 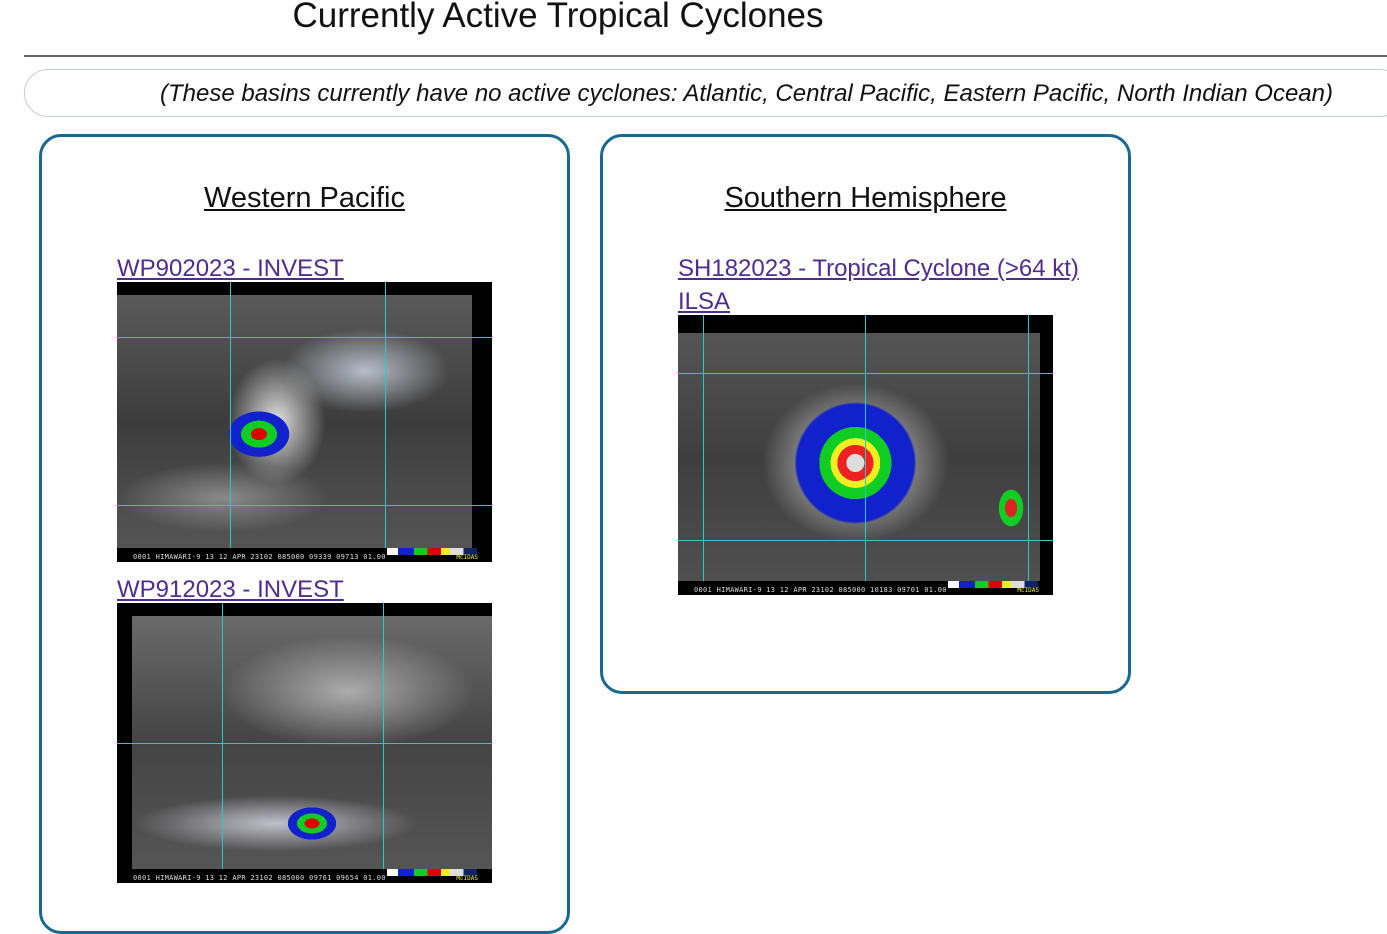 I want to click on page-title: Currently Active Tropical Cyclones, so click(x=558, y=17).